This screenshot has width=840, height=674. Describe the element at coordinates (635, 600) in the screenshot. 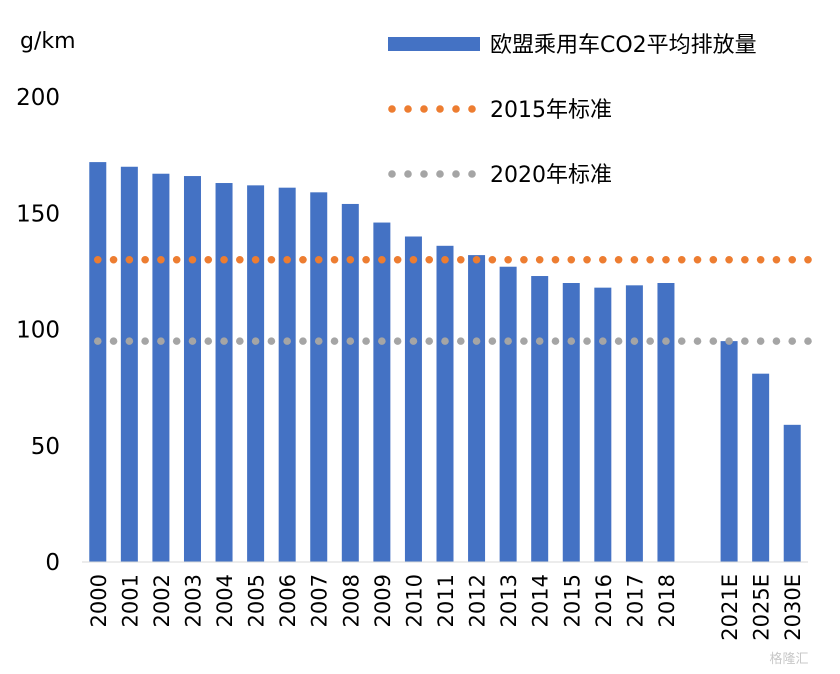

I see `x-tick-label: 2017` at that location.